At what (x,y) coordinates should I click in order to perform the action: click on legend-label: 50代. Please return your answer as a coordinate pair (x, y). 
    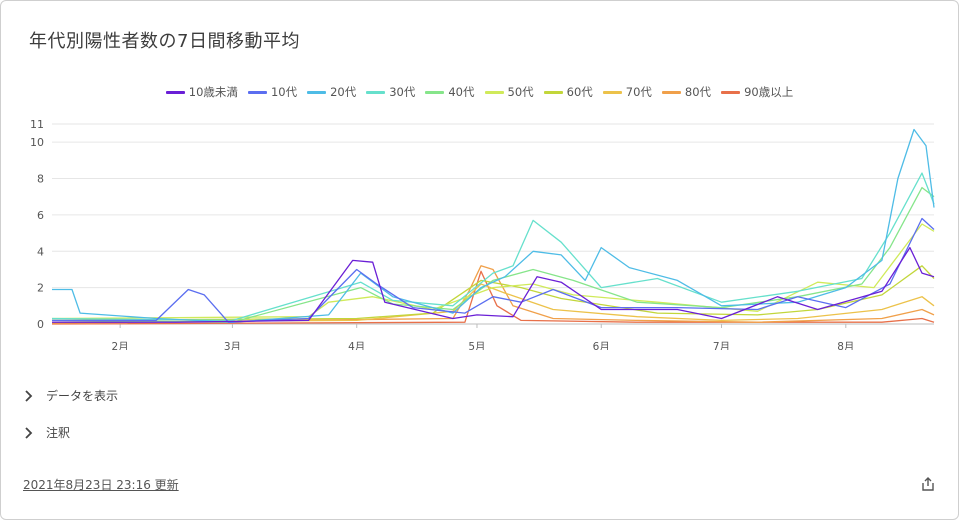
    Looking at the image, I should click on (520, 92).